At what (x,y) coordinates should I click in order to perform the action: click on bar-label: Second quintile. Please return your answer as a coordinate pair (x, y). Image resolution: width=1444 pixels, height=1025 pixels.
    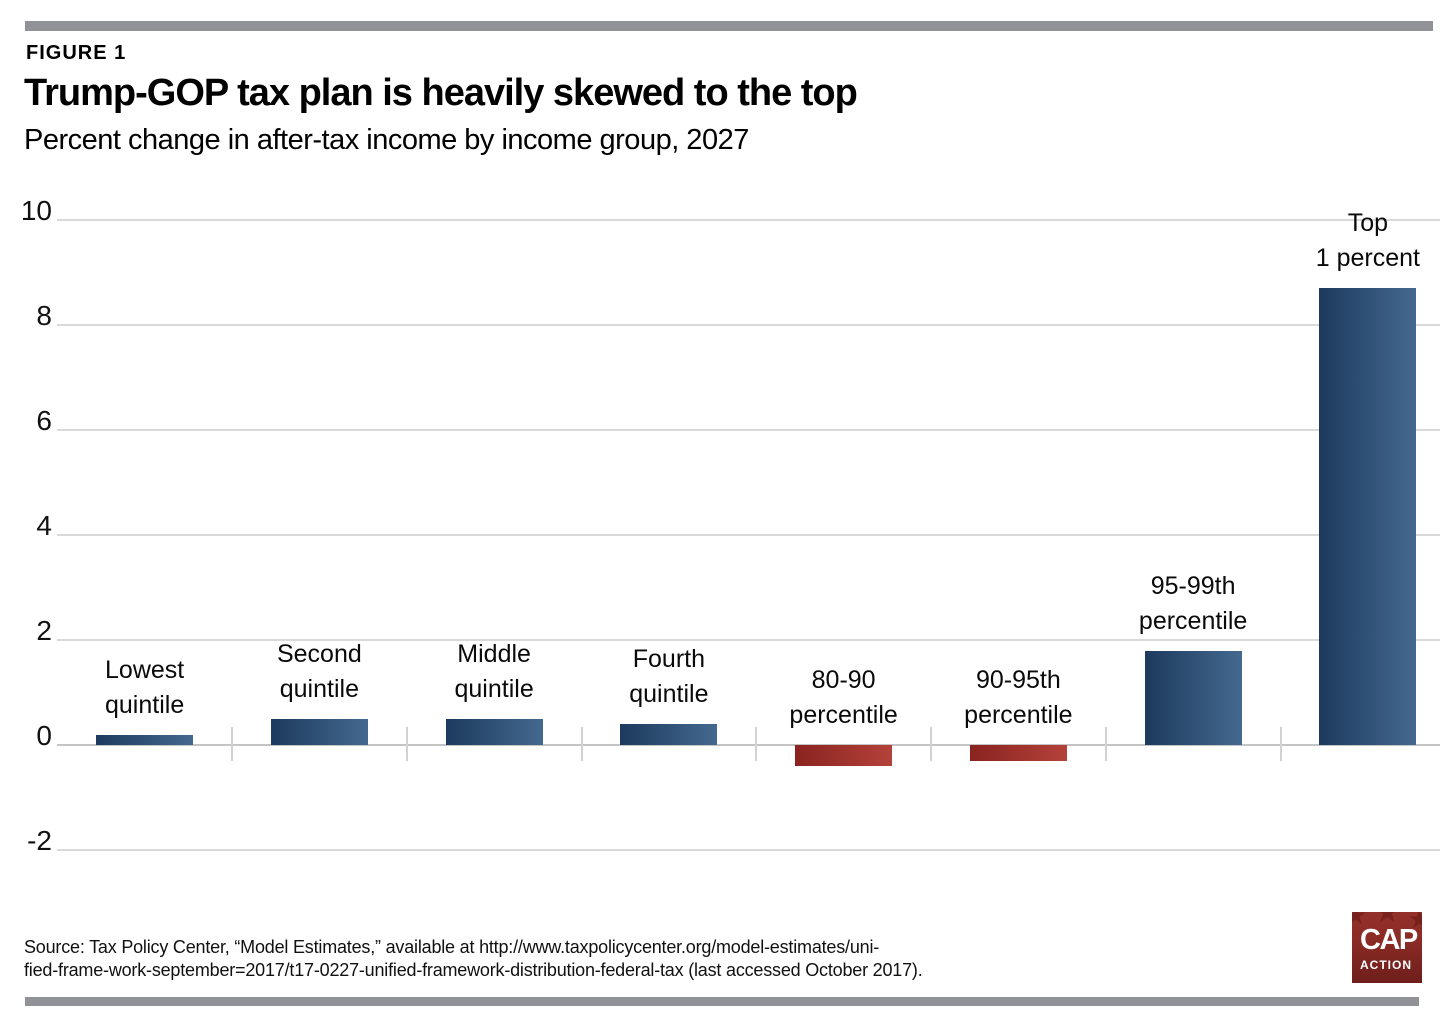
    Looking at the image, I should click on (319, 672).